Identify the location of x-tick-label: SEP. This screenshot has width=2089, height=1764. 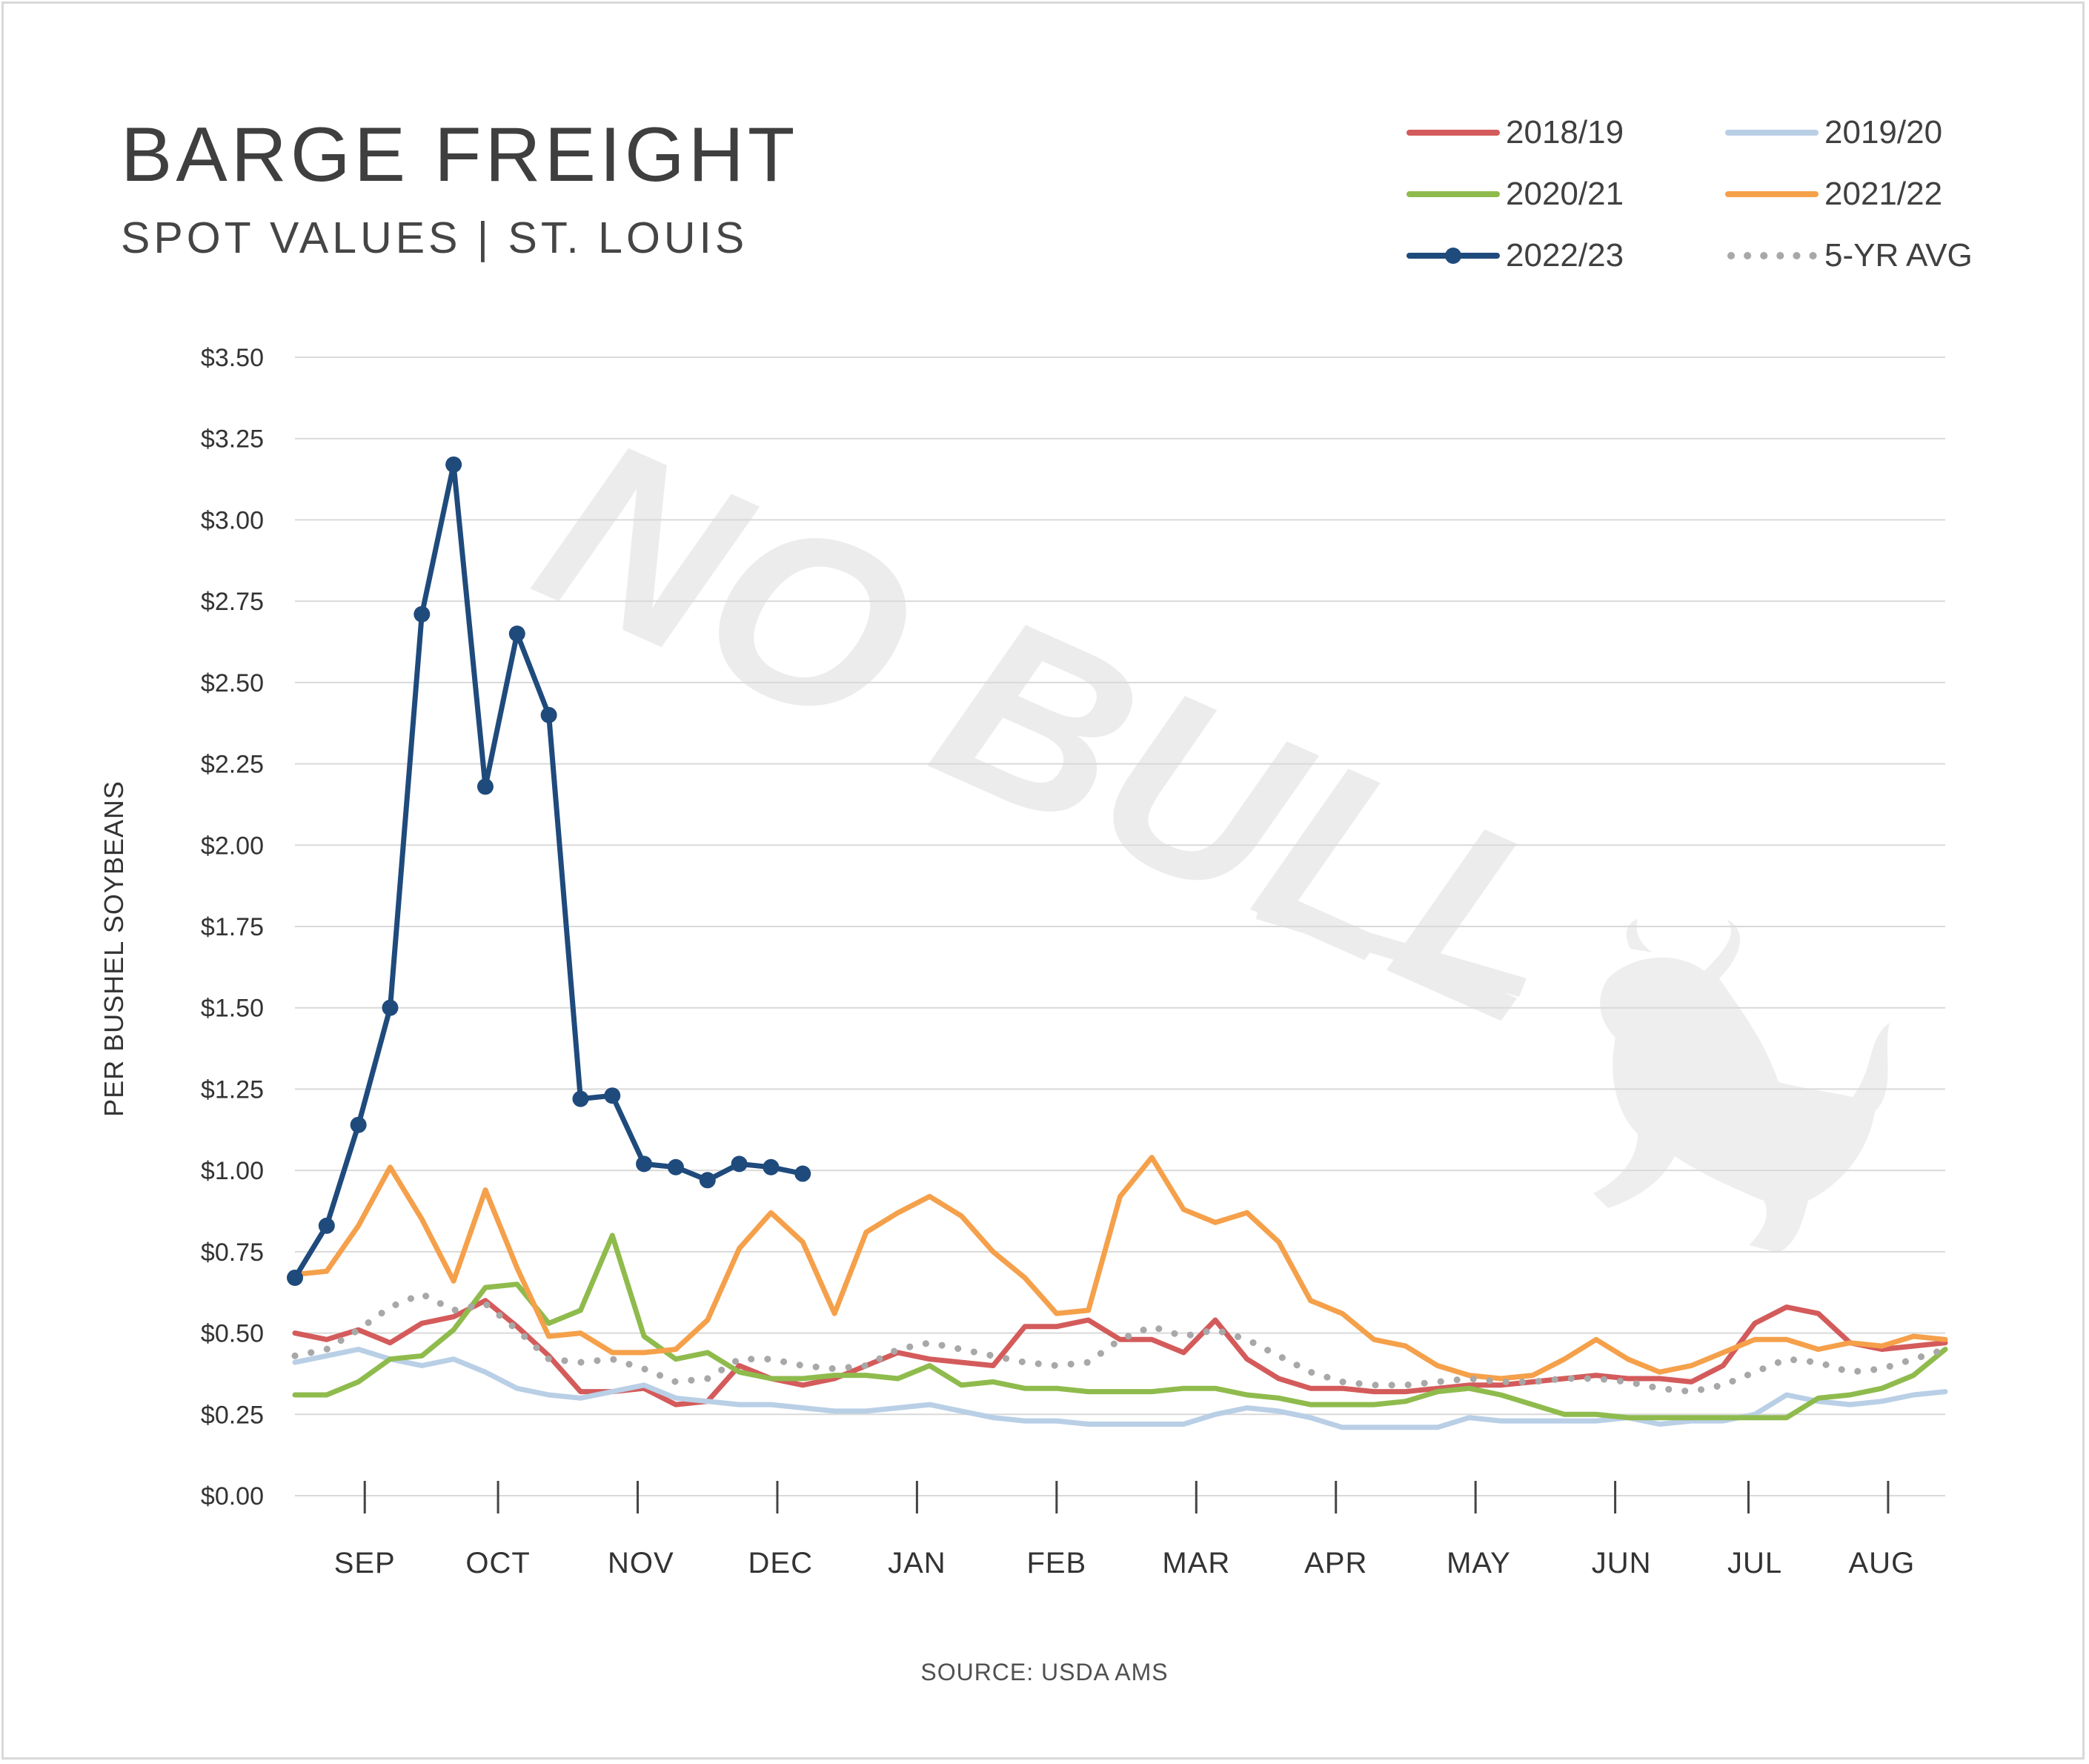
(365, 1563).